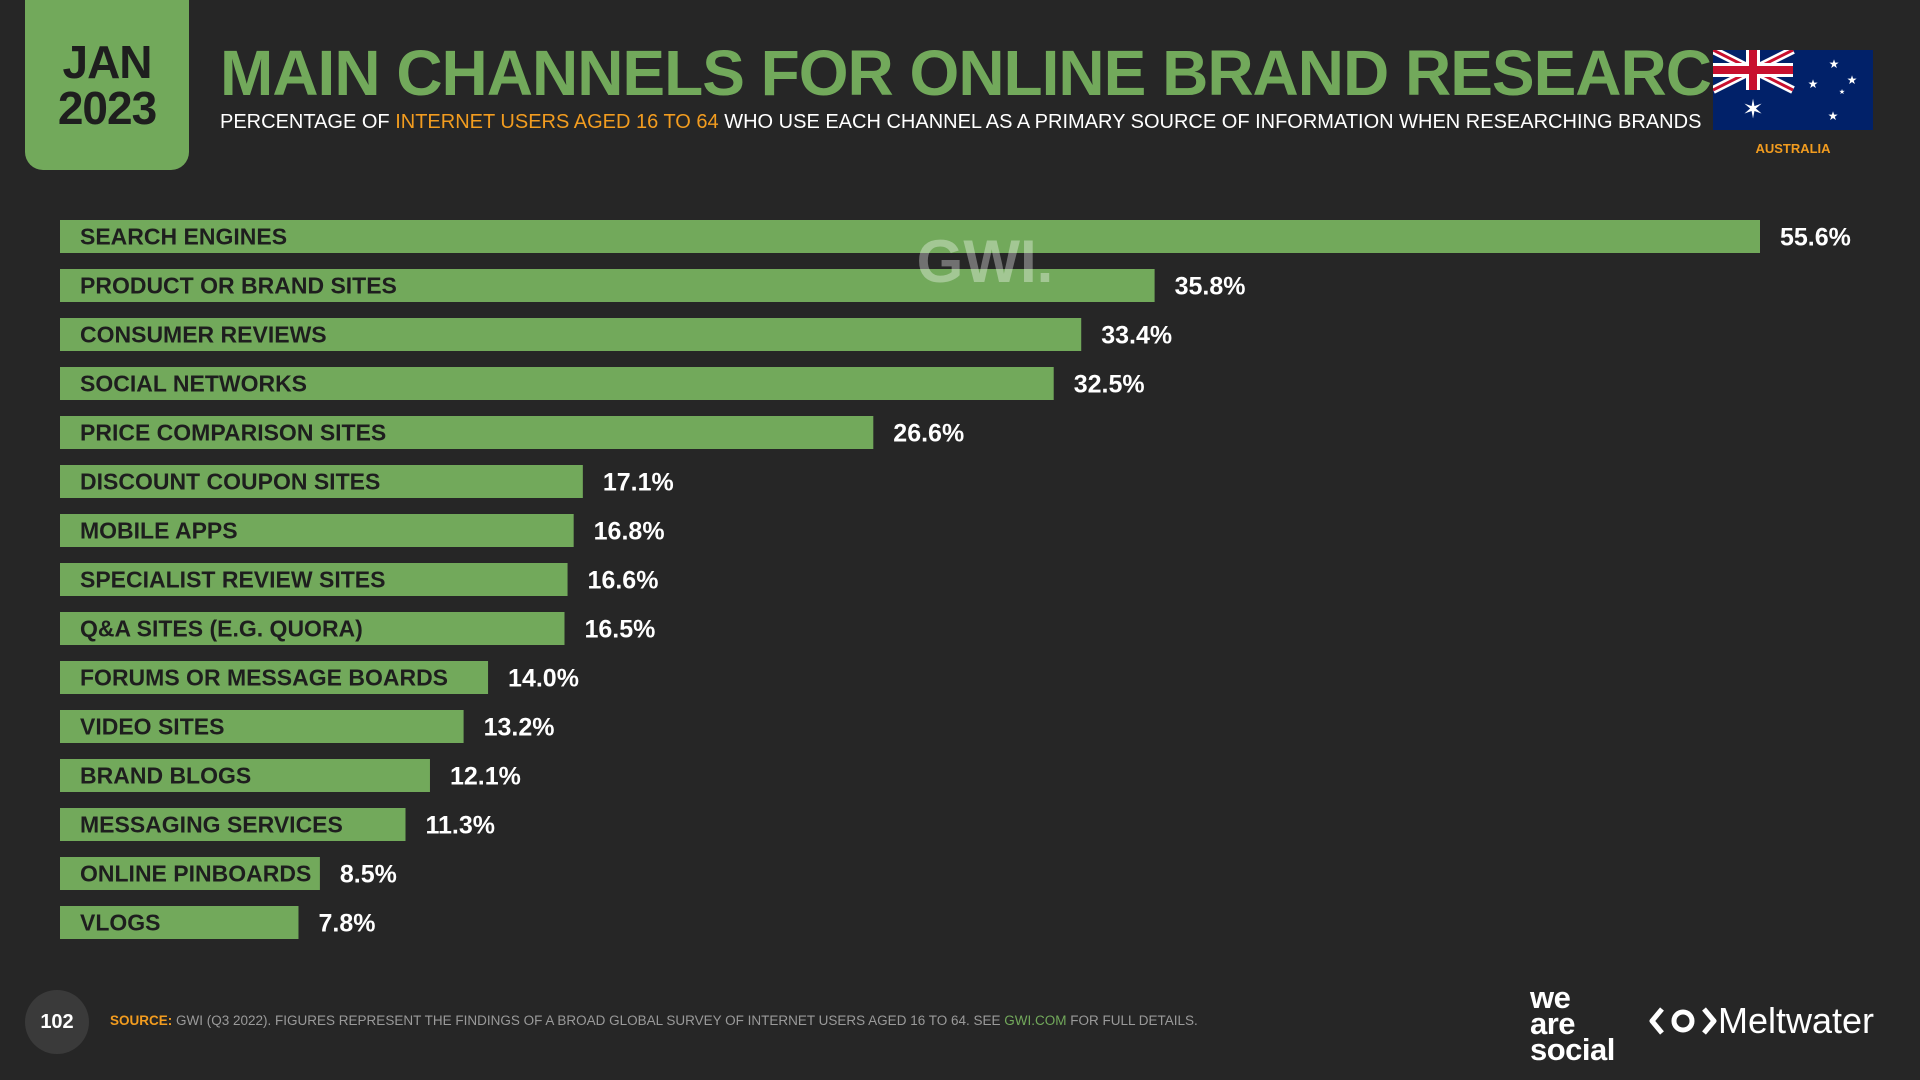  Describe the element at coordinates (195, 874) in the screenshot. I see `bar-category-label: ONLINE PINBOARDS` at that location.